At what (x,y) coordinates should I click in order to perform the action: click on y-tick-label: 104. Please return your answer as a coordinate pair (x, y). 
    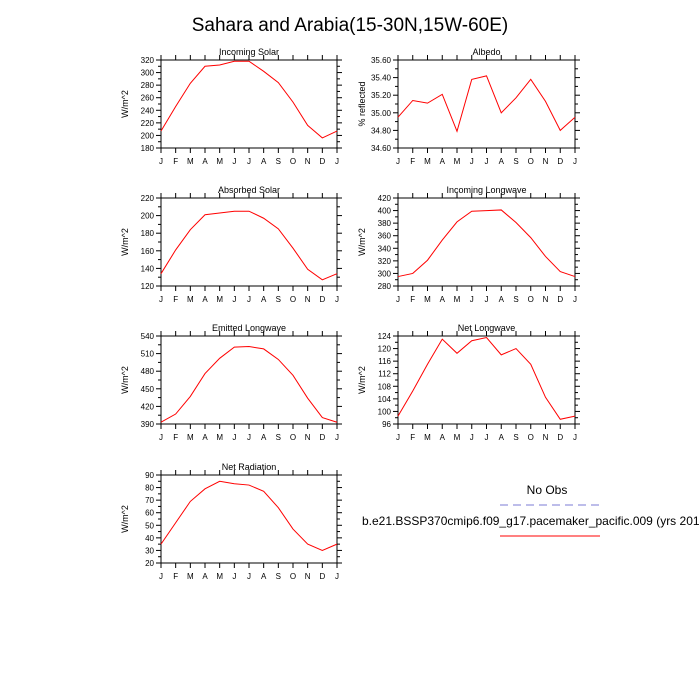
    Looking at the image, I should click on (385, 399).